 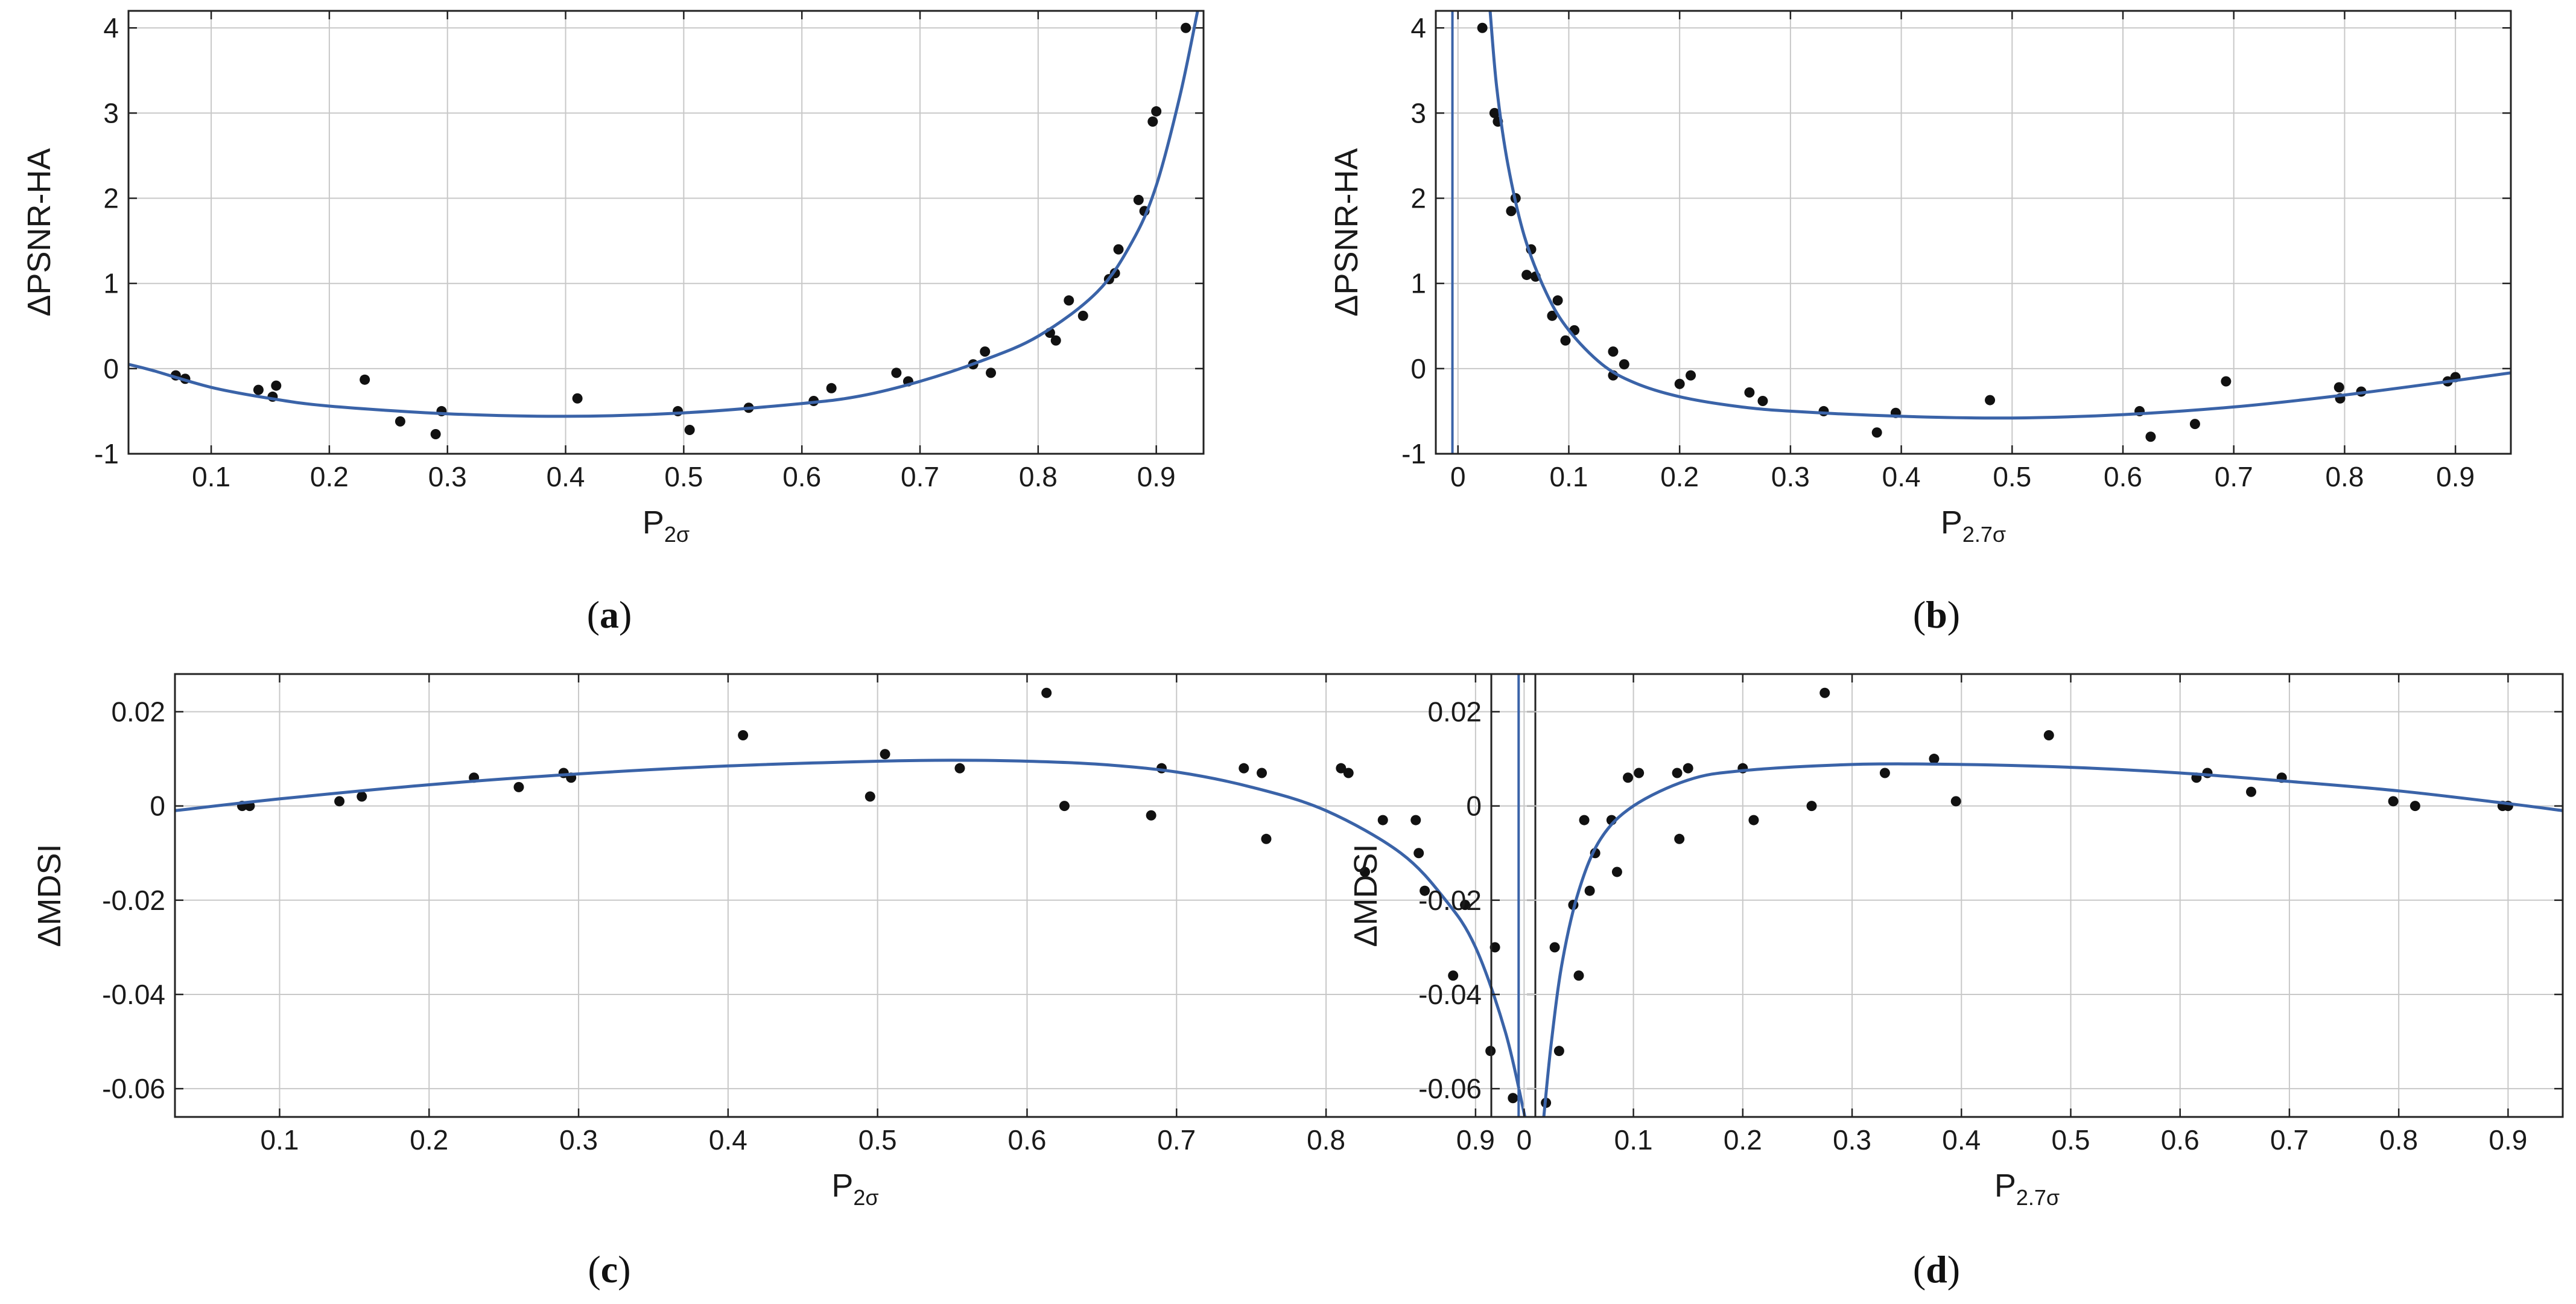 I want to click on panel-label: (b), so click(x=1936, y=614).